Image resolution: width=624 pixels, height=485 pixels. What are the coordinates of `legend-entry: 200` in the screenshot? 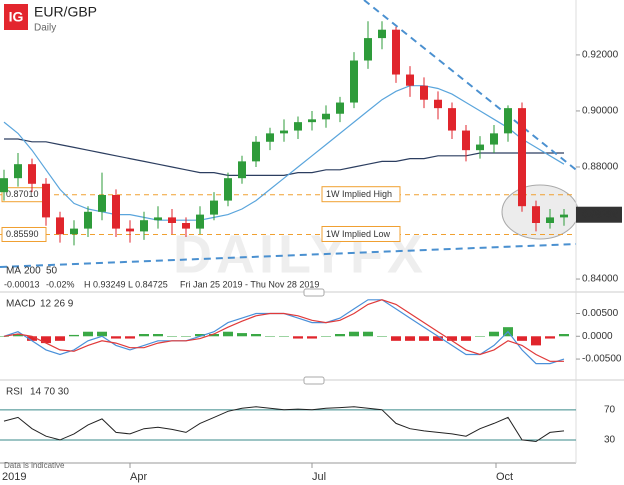 It's located at (32, 271).